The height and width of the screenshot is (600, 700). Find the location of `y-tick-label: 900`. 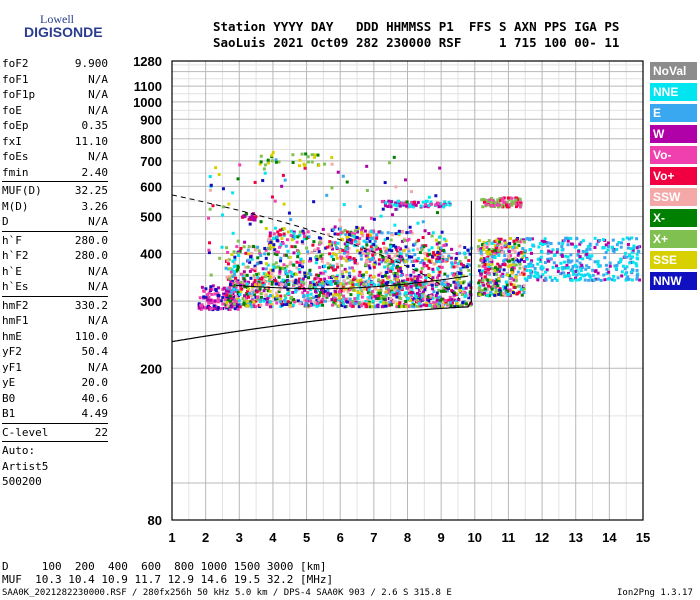

y-tick-label: 900 is located at coordinates (151, 119).